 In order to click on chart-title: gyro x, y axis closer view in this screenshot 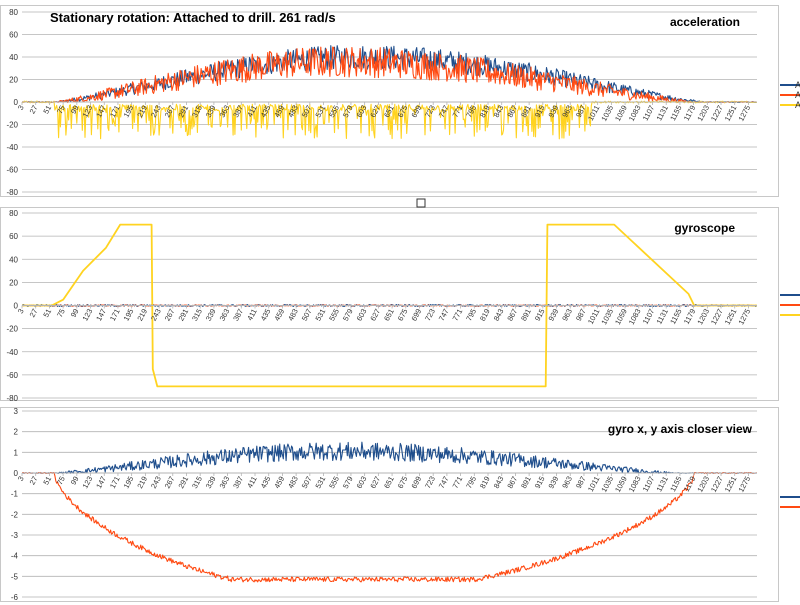, I will do `click(680, 429)`.